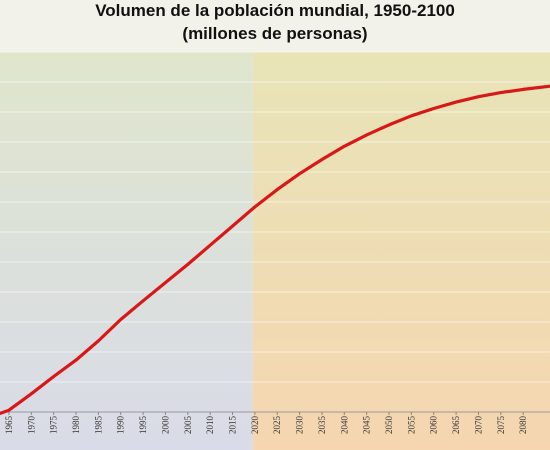 The height and width of the screenshot is (450, 550). What do you see at coordinates (277, 425) in the screenshot?
I see `x-tick-label: 2025` at bounding box center [277, 425].